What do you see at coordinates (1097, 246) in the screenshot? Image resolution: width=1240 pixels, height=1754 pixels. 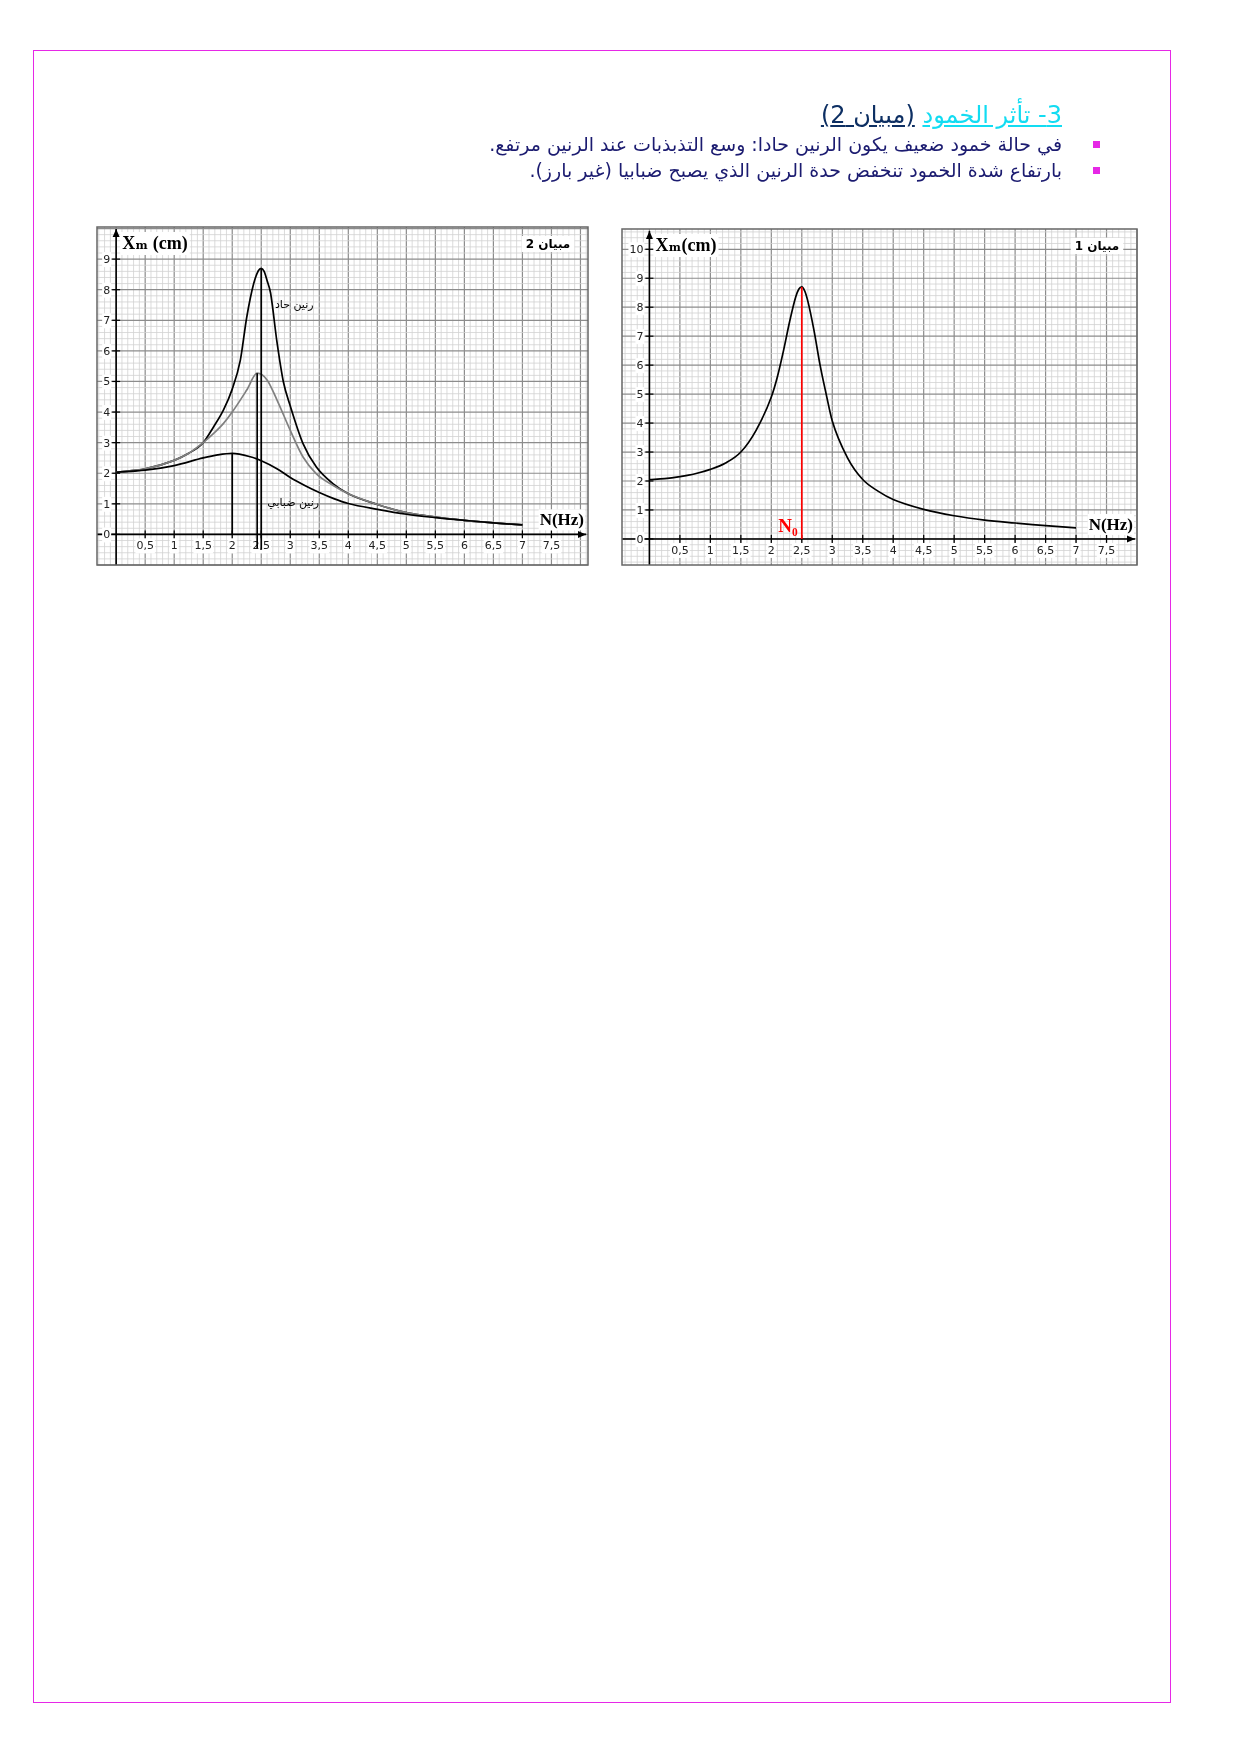 I see `text: مبيان 1` at bounding box center [1097, 246].